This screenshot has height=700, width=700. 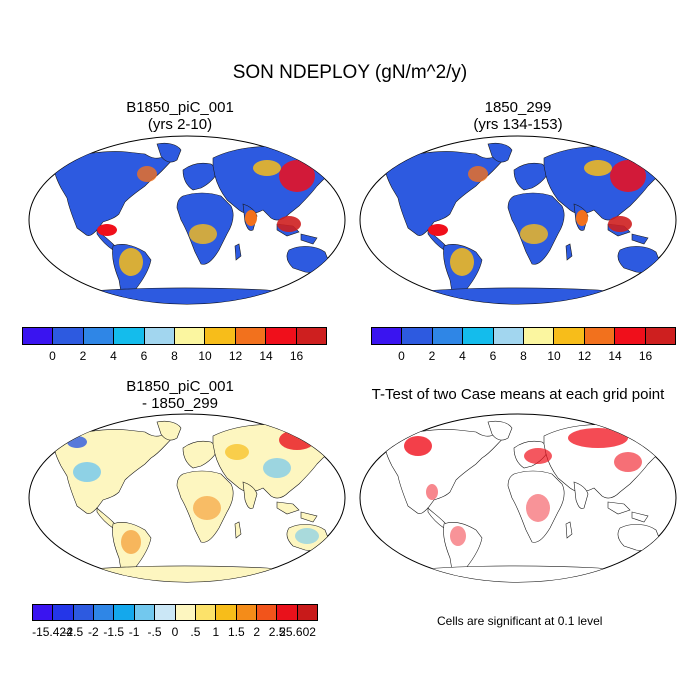 What do you see at coordinates (73, 632) in the screenshot?
I see `colorbar-tick-label: -2.5` at bounding box center [73, 632].